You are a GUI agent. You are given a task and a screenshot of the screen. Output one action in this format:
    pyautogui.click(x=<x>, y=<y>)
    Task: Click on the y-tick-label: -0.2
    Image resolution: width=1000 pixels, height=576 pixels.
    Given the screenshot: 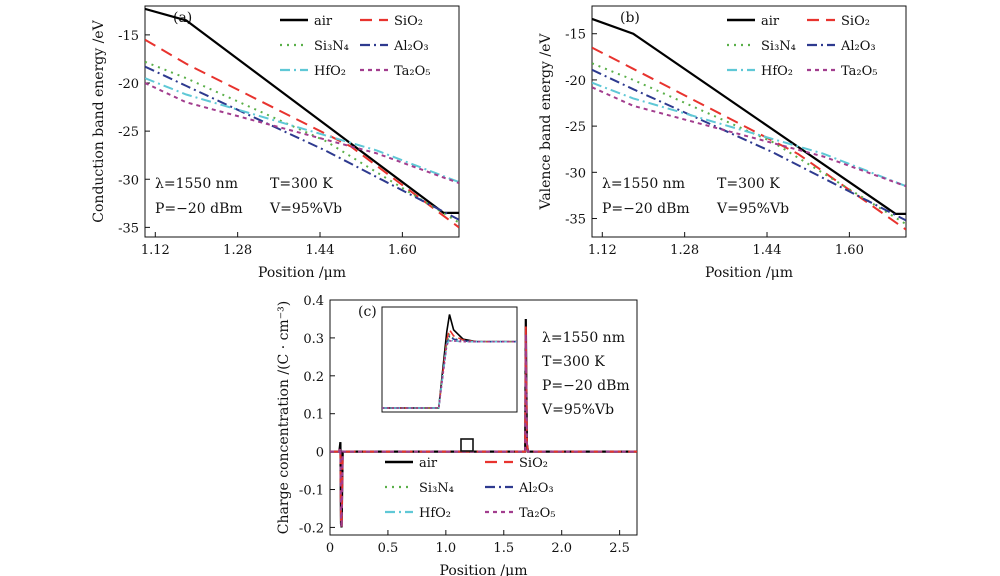 What is the action you would take?
    pyautogui.click(x=311, y=528)
    